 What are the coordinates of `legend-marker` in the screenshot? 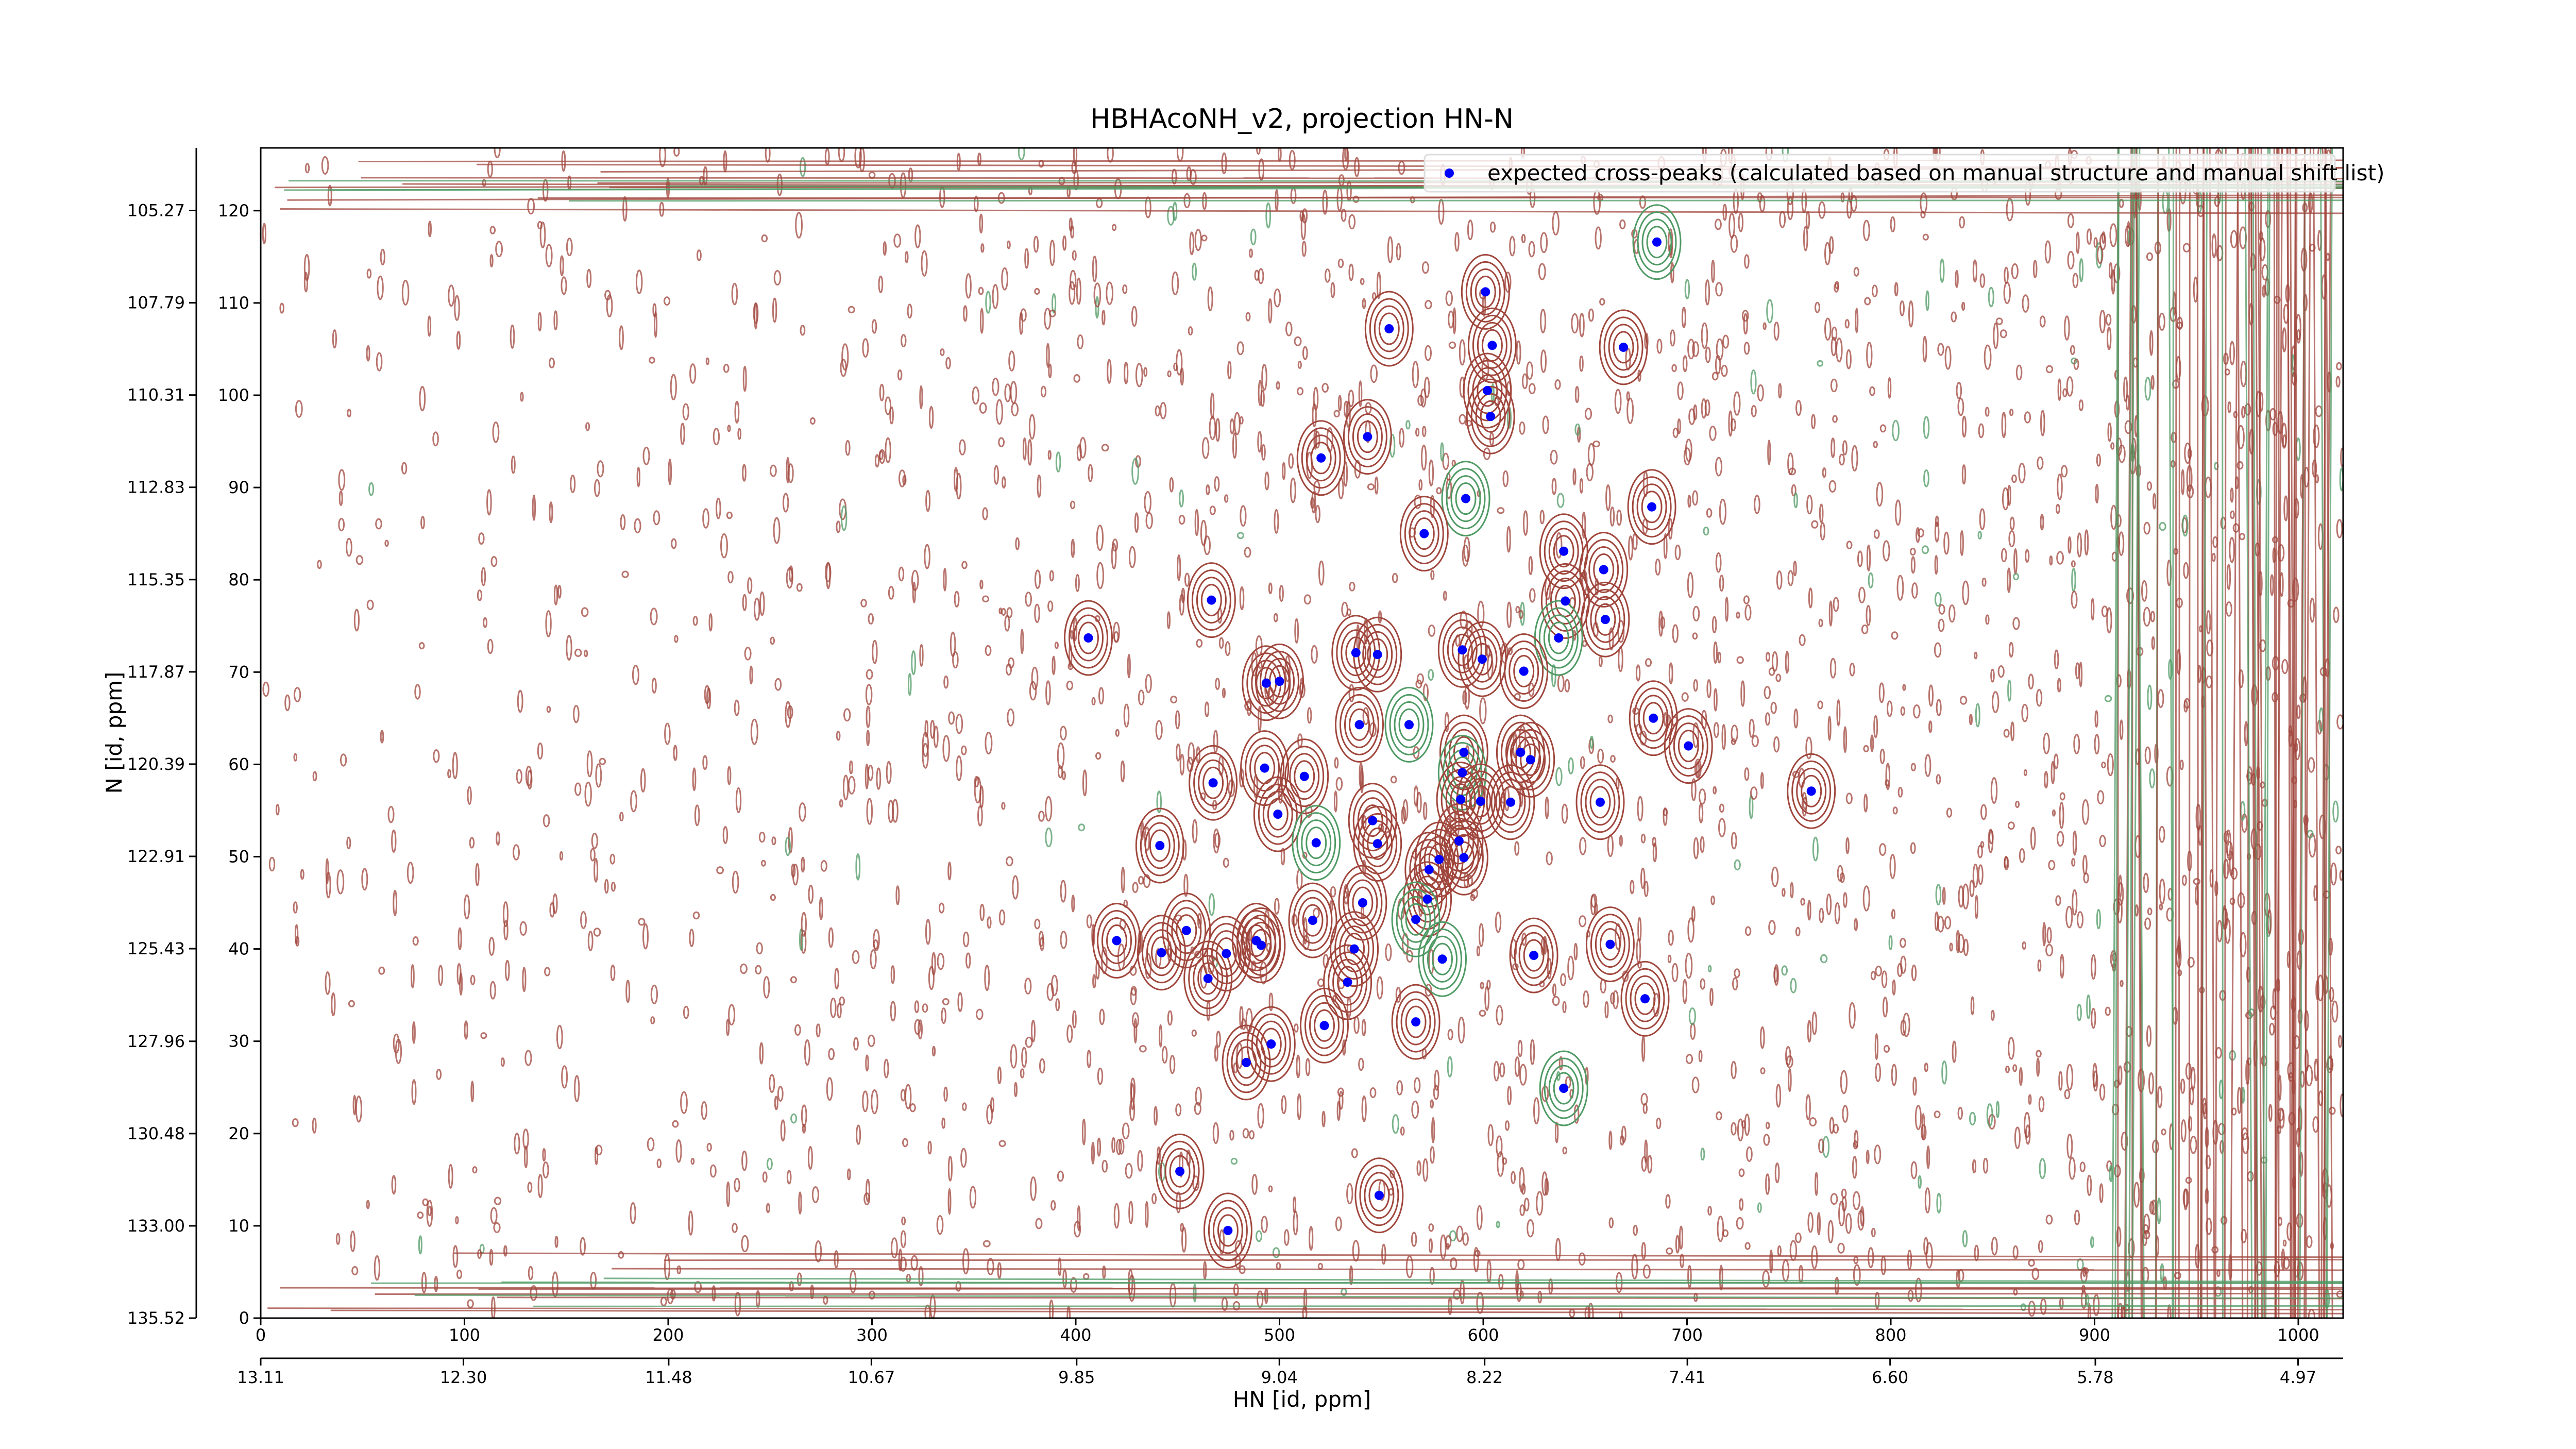 It's located at (1449, 173).